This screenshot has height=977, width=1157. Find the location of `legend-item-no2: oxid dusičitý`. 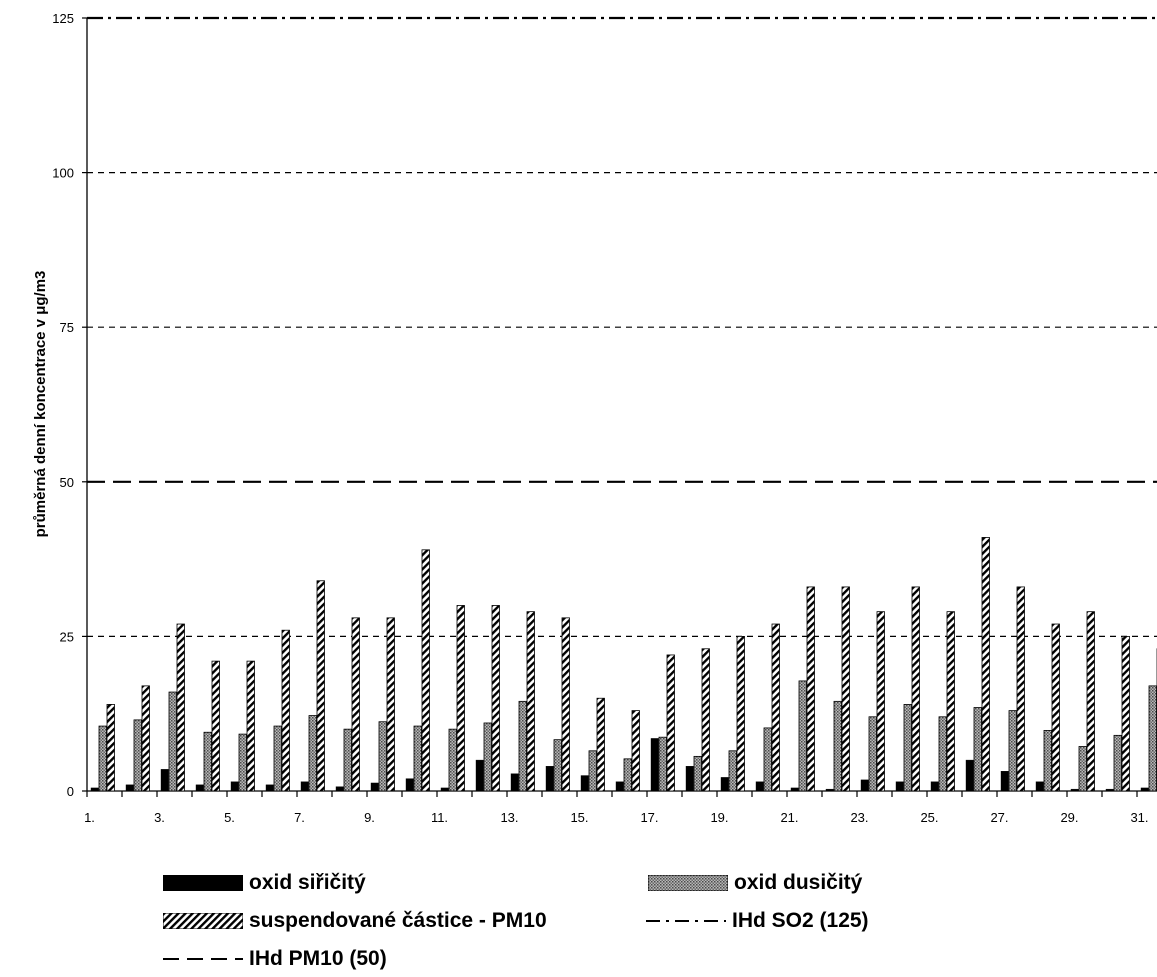

legend-item-no2: oxid dusičitý is located at coordinates (755, 883).